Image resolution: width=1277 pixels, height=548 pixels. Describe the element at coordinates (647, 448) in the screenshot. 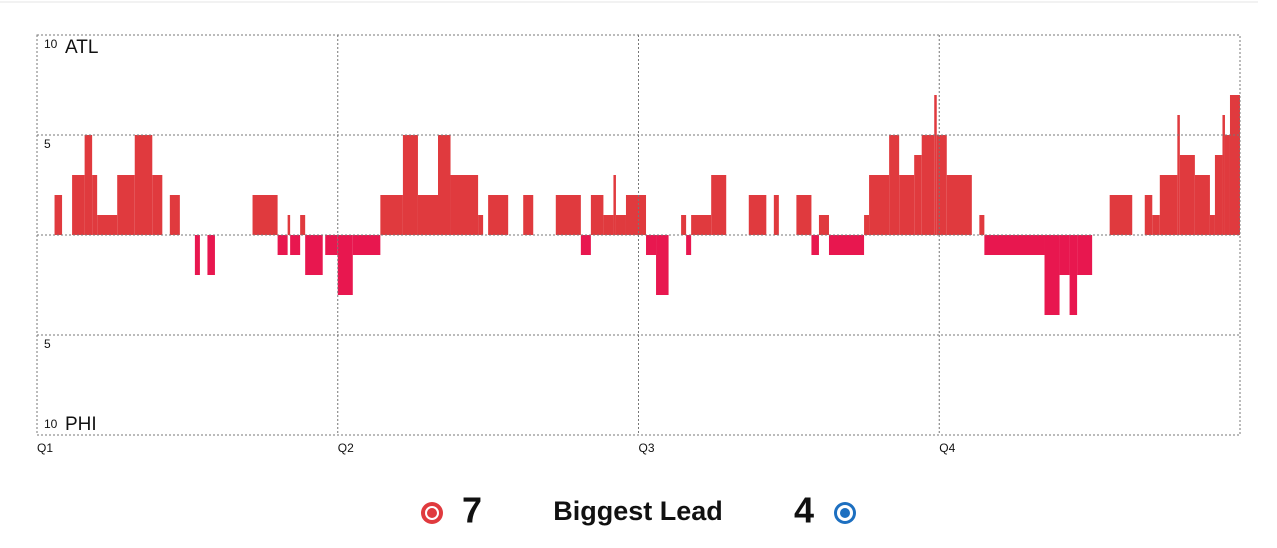

I see `x-tick-label: Q3` at that location.